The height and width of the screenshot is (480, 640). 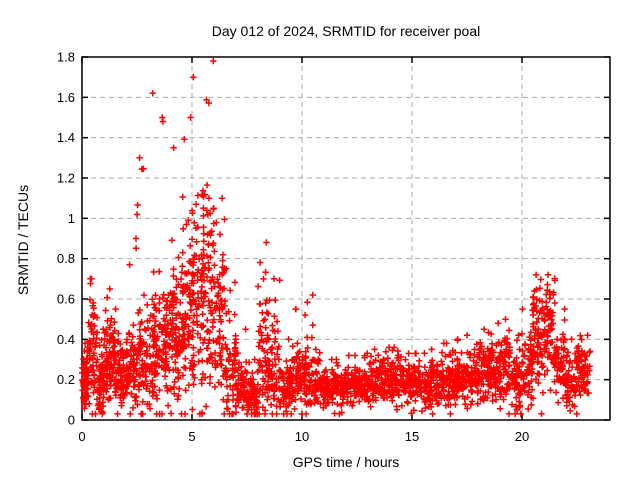 I want to click on x-tick-label: 10, so click(x=302, y=436).